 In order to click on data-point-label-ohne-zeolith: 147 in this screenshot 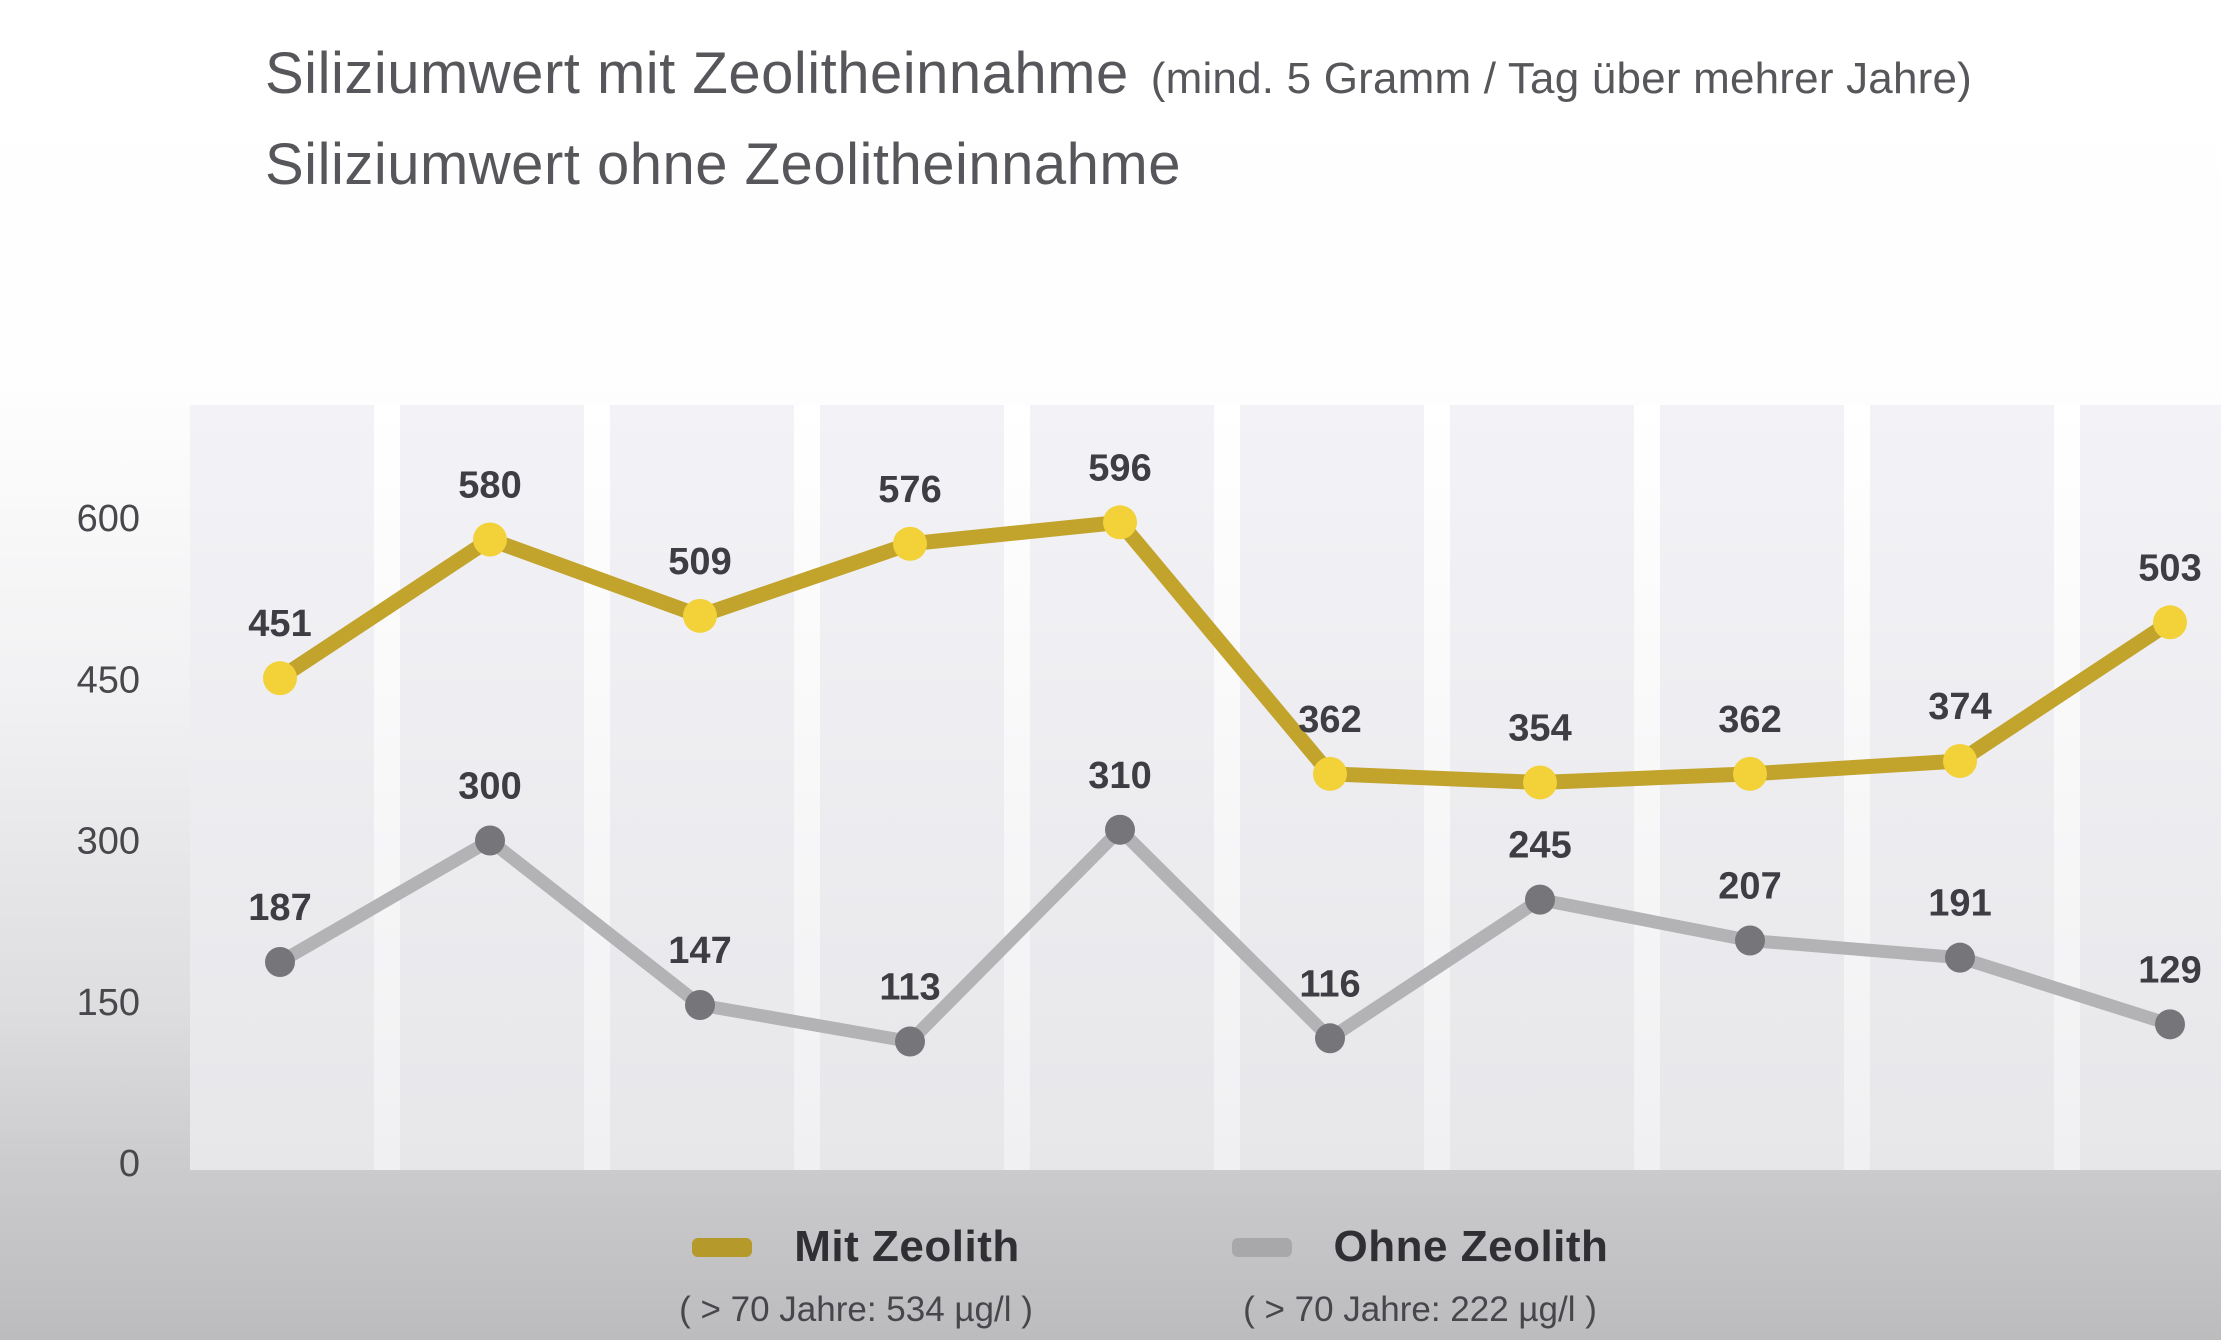, I will do `click(699, 951)`.